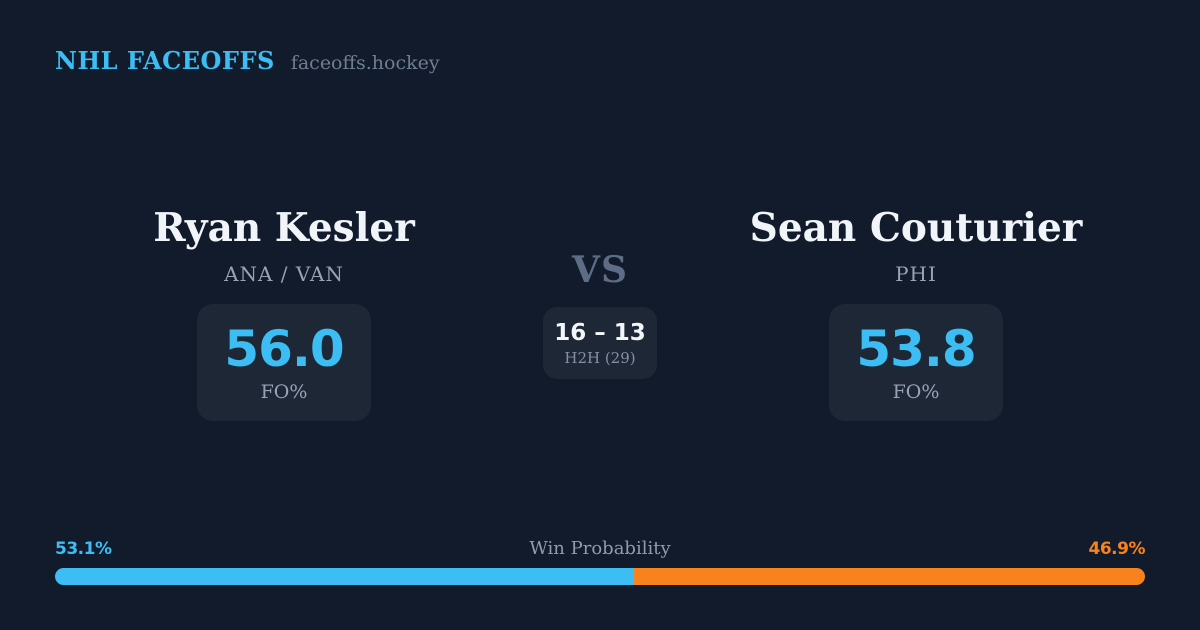  I want to click on player-left-block: Ryan Kesler ANA / VAN 56.0 FO%, so click(284, 313).